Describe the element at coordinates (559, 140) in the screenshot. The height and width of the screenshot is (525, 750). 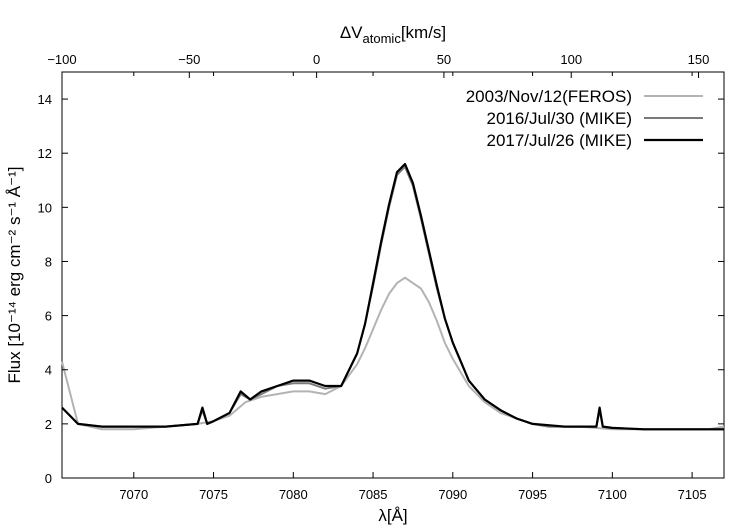
I see `legend-label-3: 2017/Jul/26 (MIKE)` at that location.